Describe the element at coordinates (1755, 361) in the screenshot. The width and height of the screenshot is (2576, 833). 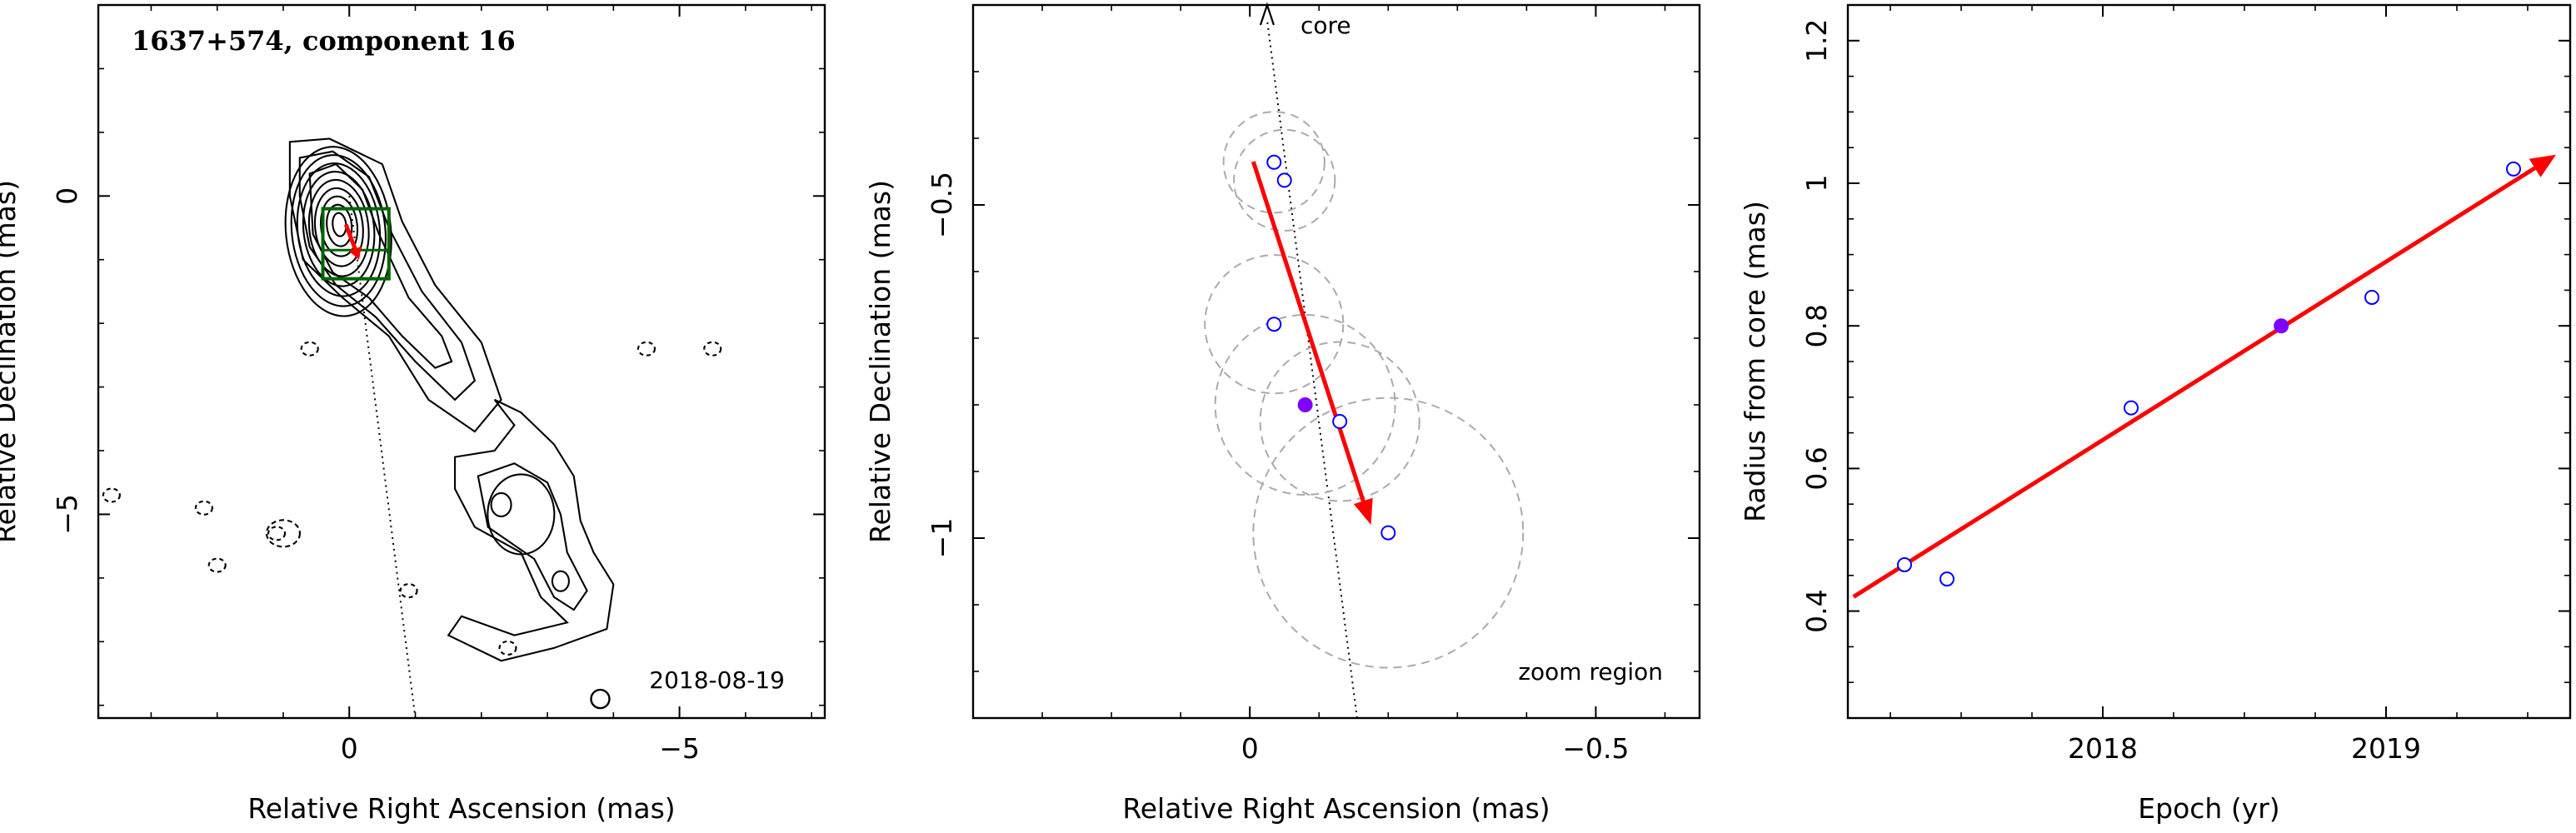
I see `y-axis-label: Radius from core (mas)` at that location.